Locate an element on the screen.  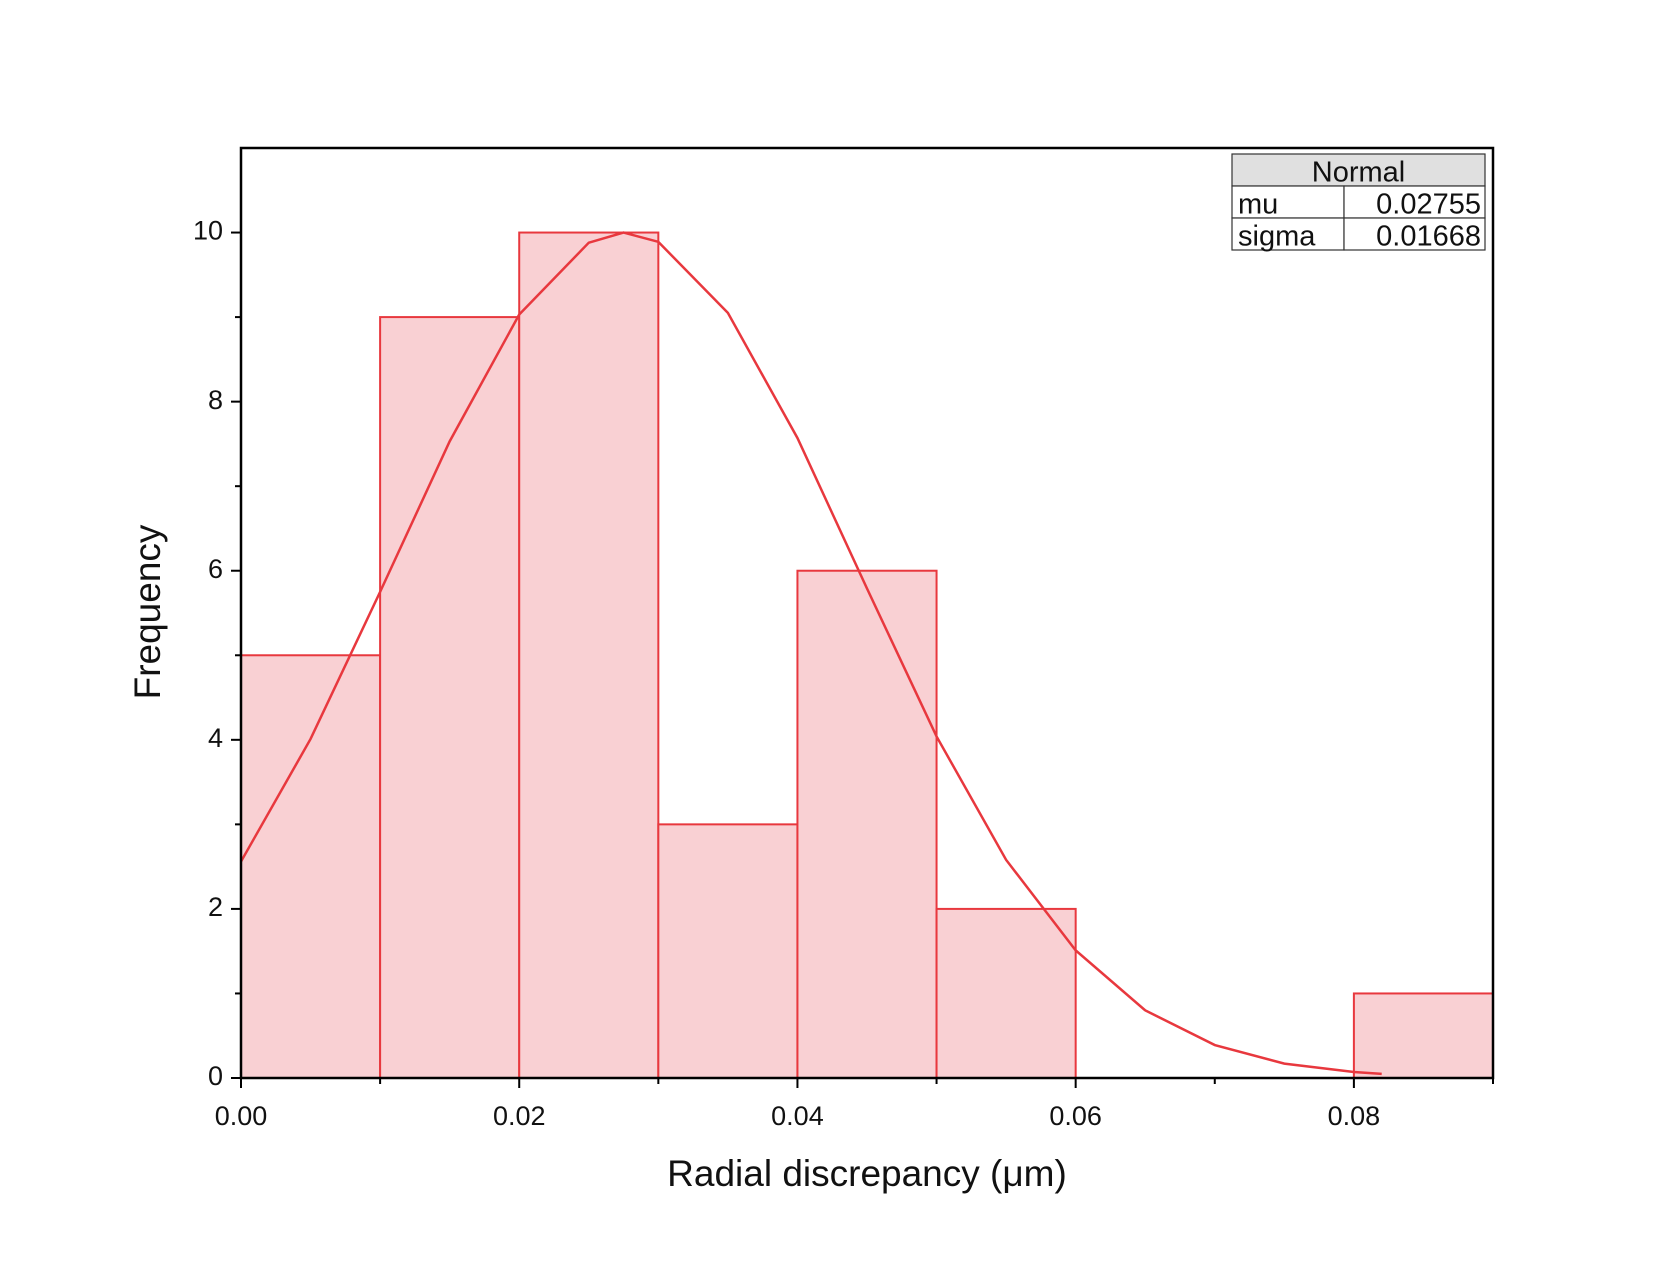
x-tick-label: 0.00 is located at coordinates (241, 1116).